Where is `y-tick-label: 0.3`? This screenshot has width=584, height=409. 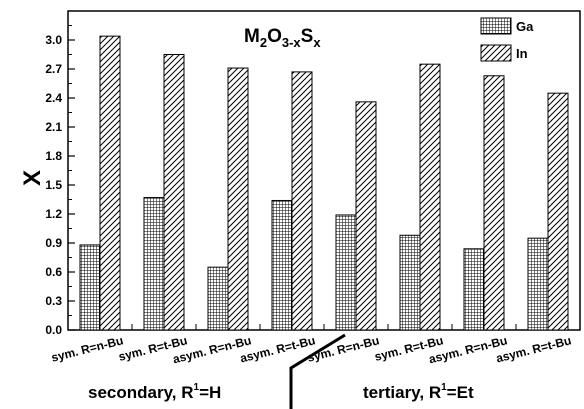 y-tick-label: 0.3 is located at coordinates (53, 301).